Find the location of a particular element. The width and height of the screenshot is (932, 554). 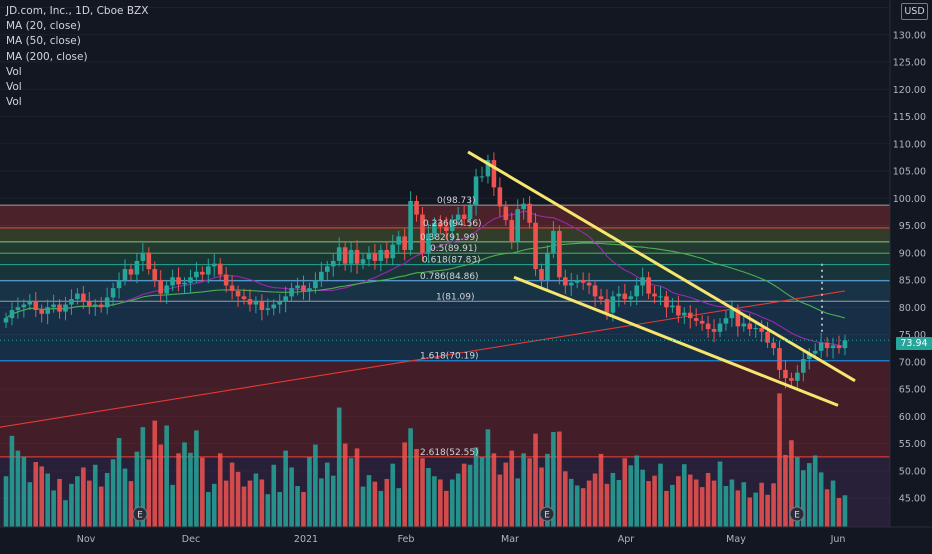

time-tick-label: Jun is located at coordinates (838, 539).